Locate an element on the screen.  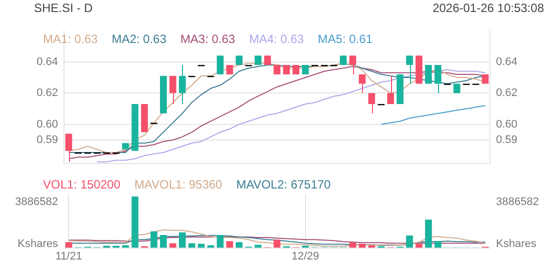
x-tick-label: 12/29 is located at coordinates (306, 256).